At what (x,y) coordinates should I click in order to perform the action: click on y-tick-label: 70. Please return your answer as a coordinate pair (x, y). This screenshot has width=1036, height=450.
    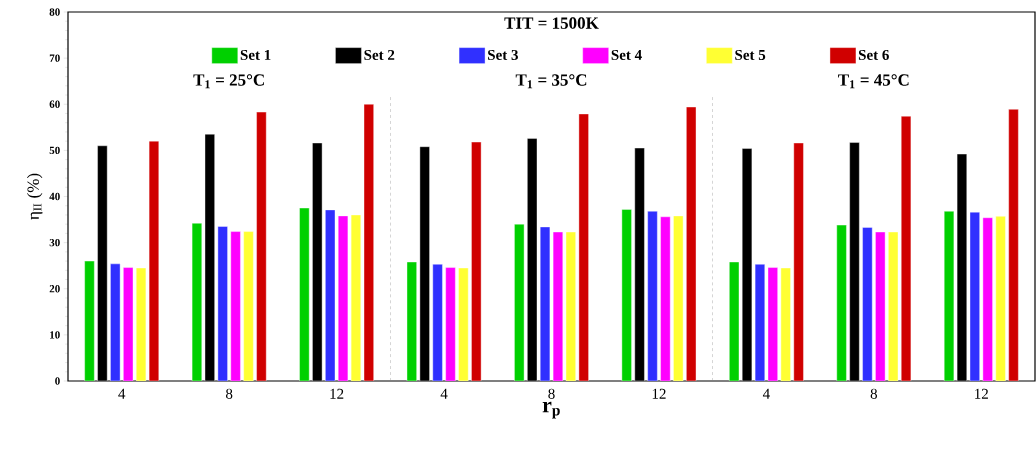
    Looking at the image, I should click on (54, 58).